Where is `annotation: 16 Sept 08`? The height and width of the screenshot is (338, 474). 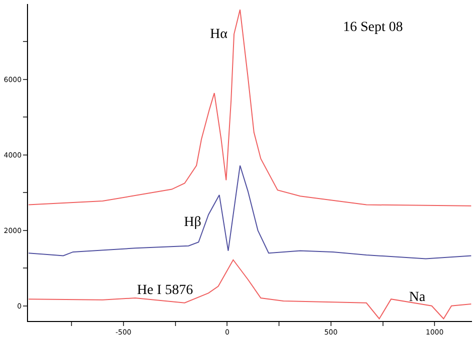
annotation: 16 Sept 08 is located at coordinates (373, 27).